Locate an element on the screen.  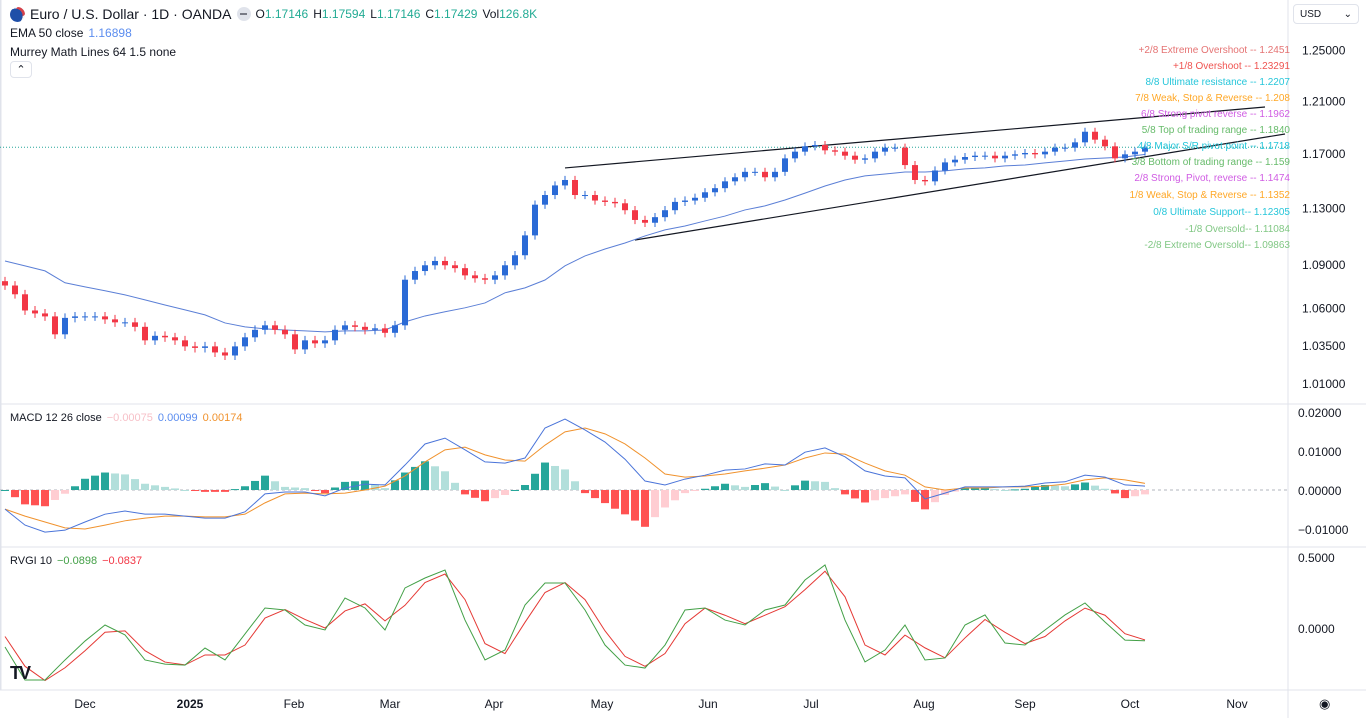
rvgi-label: RVGI 10 is located at coordinates (31, 561).